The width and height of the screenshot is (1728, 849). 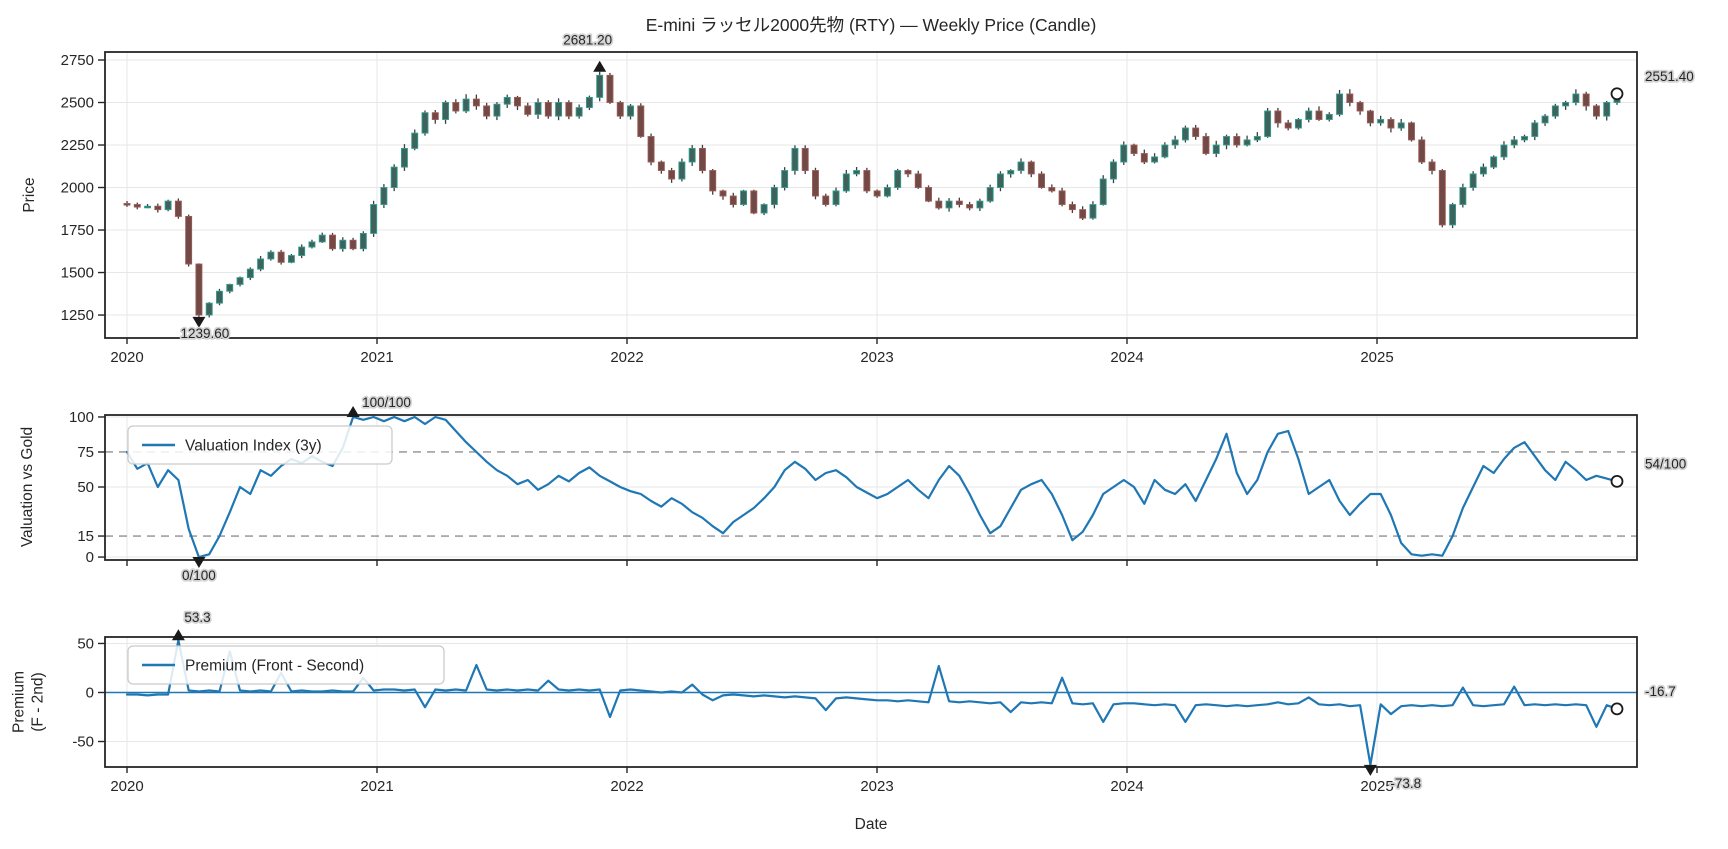 I want to click on price-annotation-0: 2681.20, so click(x=588, y=51).